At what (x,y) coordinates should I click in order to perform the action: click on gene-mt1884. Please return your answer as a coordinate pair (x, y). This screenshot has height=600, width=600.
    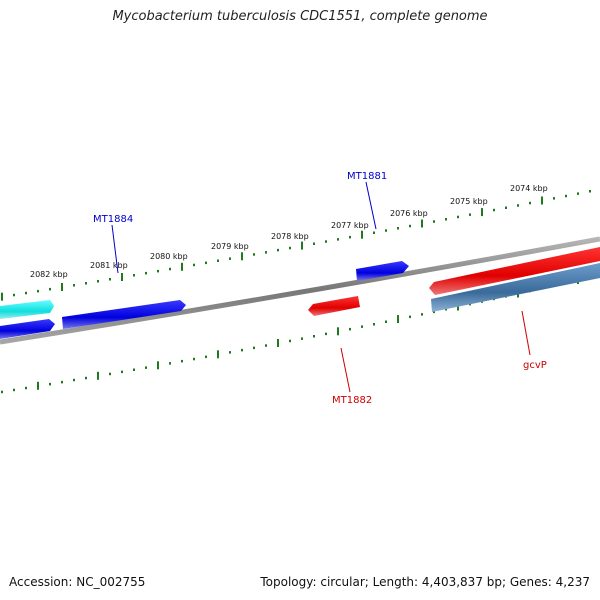
    Looking at the image, I should click on (124, 314).